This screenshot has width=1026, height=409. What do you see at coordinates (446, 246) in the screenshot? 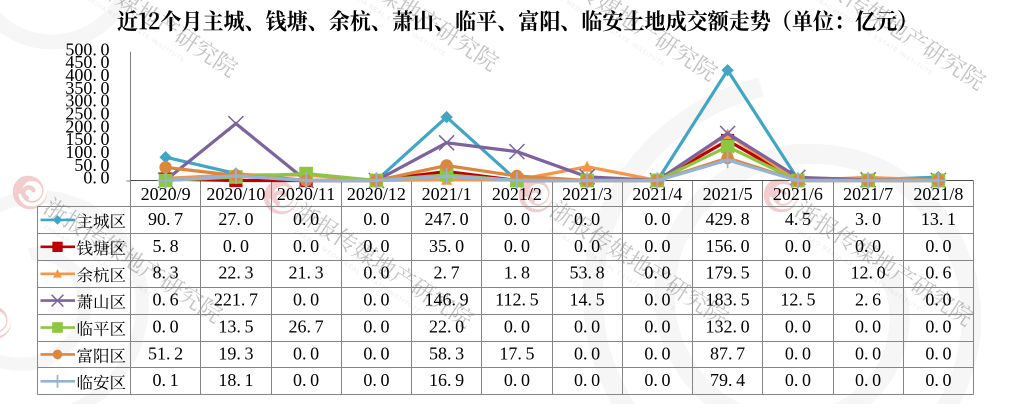
I see `svg-text: 35. 0` at bounding box center [446, 246].